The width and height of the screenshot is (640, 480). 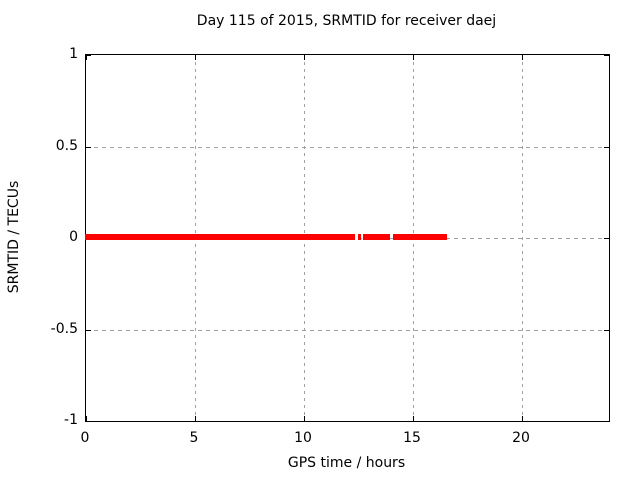 I want to click on y-tick-label: -1, so click(x=71, y=420).